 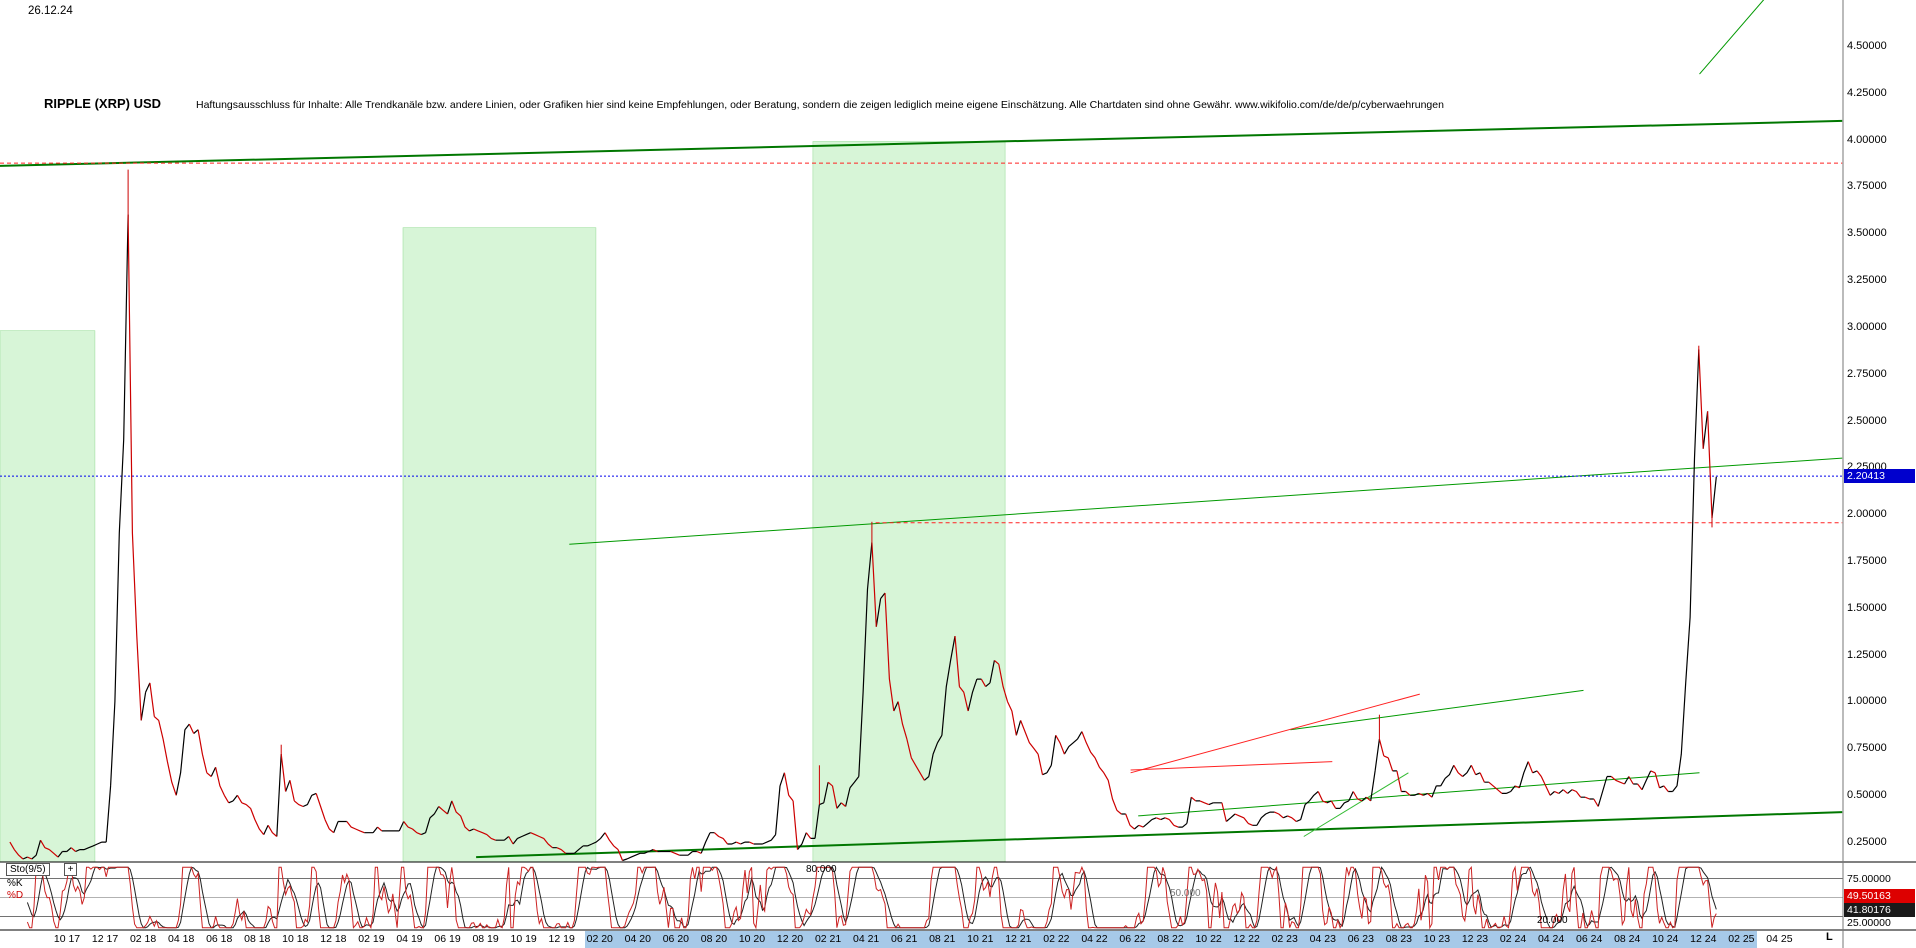 What do you see at coordinates (1867, 92) in the screenshot?
I see `price-tick-label: 4.25000` at bounding box center [1867, 92].